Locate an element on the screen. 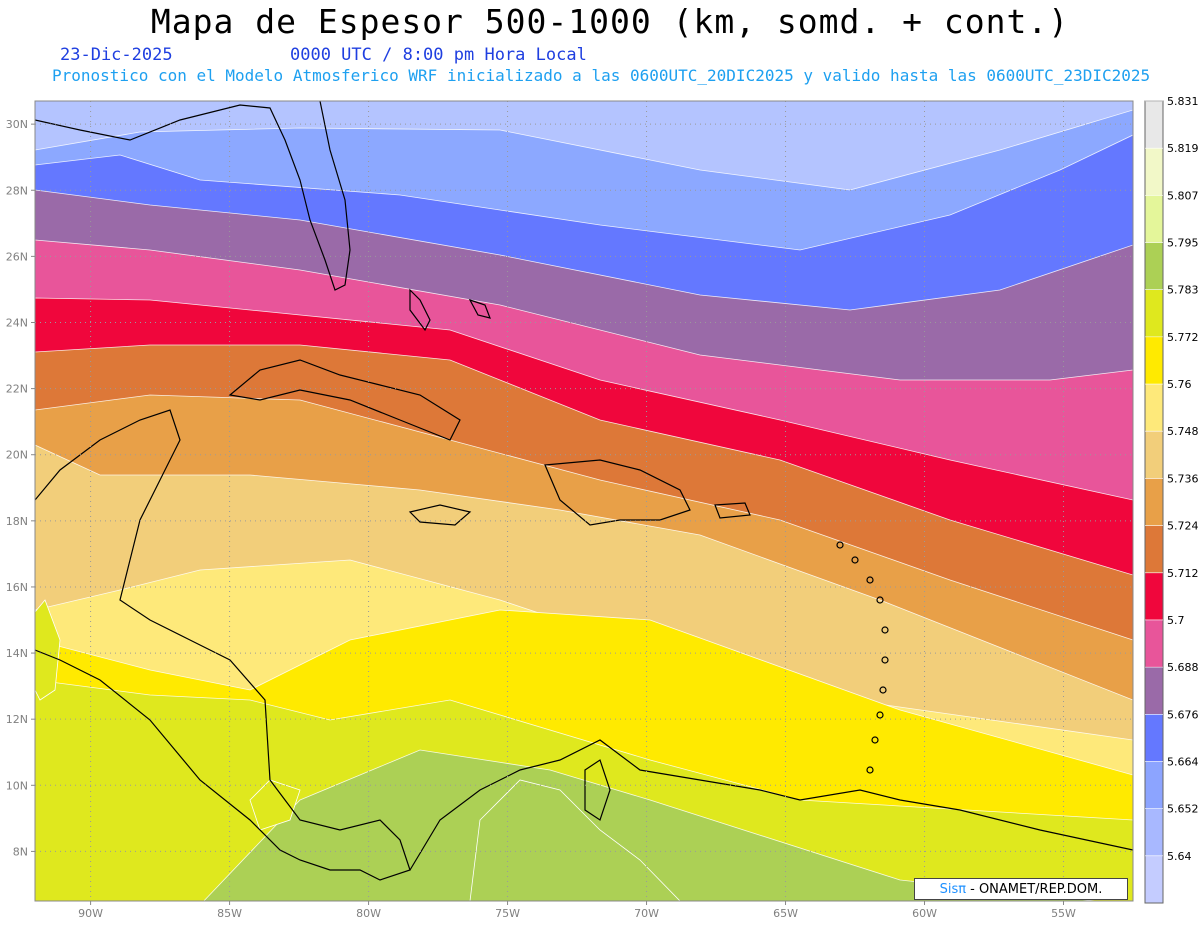  forecast-date: 23-Dic-2025 is located at coordinates (116, 55).